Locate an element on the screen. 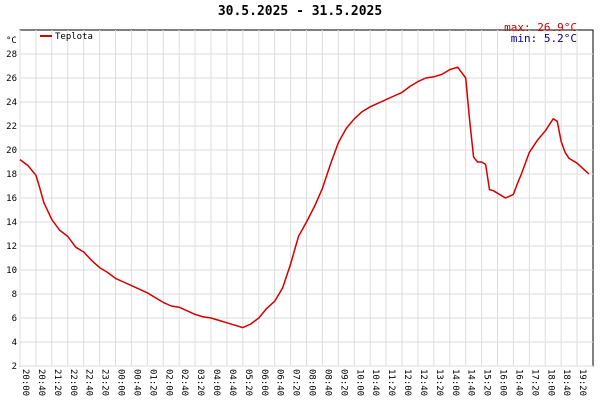 Image resolution: width=600 pixels, height=400 pixels. x-tick: 06:40 is located at coordinates (280, 382).